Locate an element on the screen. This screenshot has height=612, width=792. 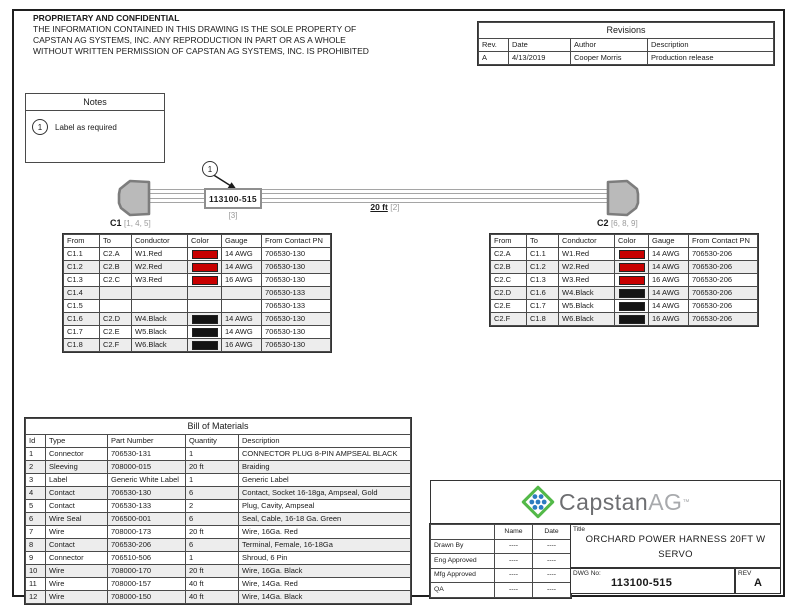
table-cell: Contact is located at coordinates (76, 506).